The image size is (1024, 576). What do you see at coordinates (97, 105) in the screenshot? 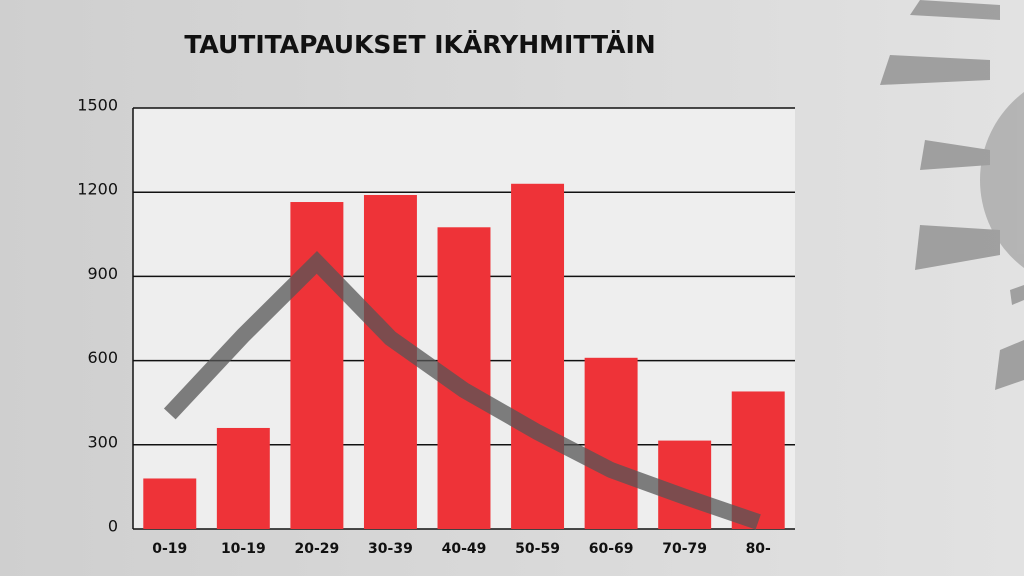
I see `y-tick-label: 1500` at bounding box center [97, 105].